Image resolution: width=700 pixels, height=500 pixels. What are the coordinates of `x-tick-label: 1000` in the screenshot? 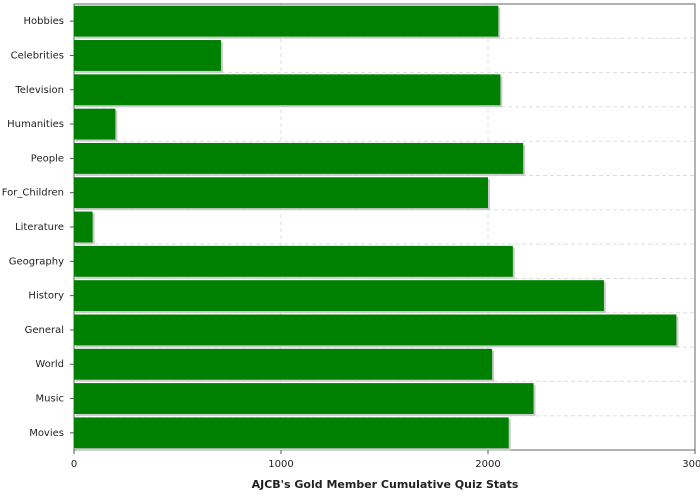 It's located at (280, 464).